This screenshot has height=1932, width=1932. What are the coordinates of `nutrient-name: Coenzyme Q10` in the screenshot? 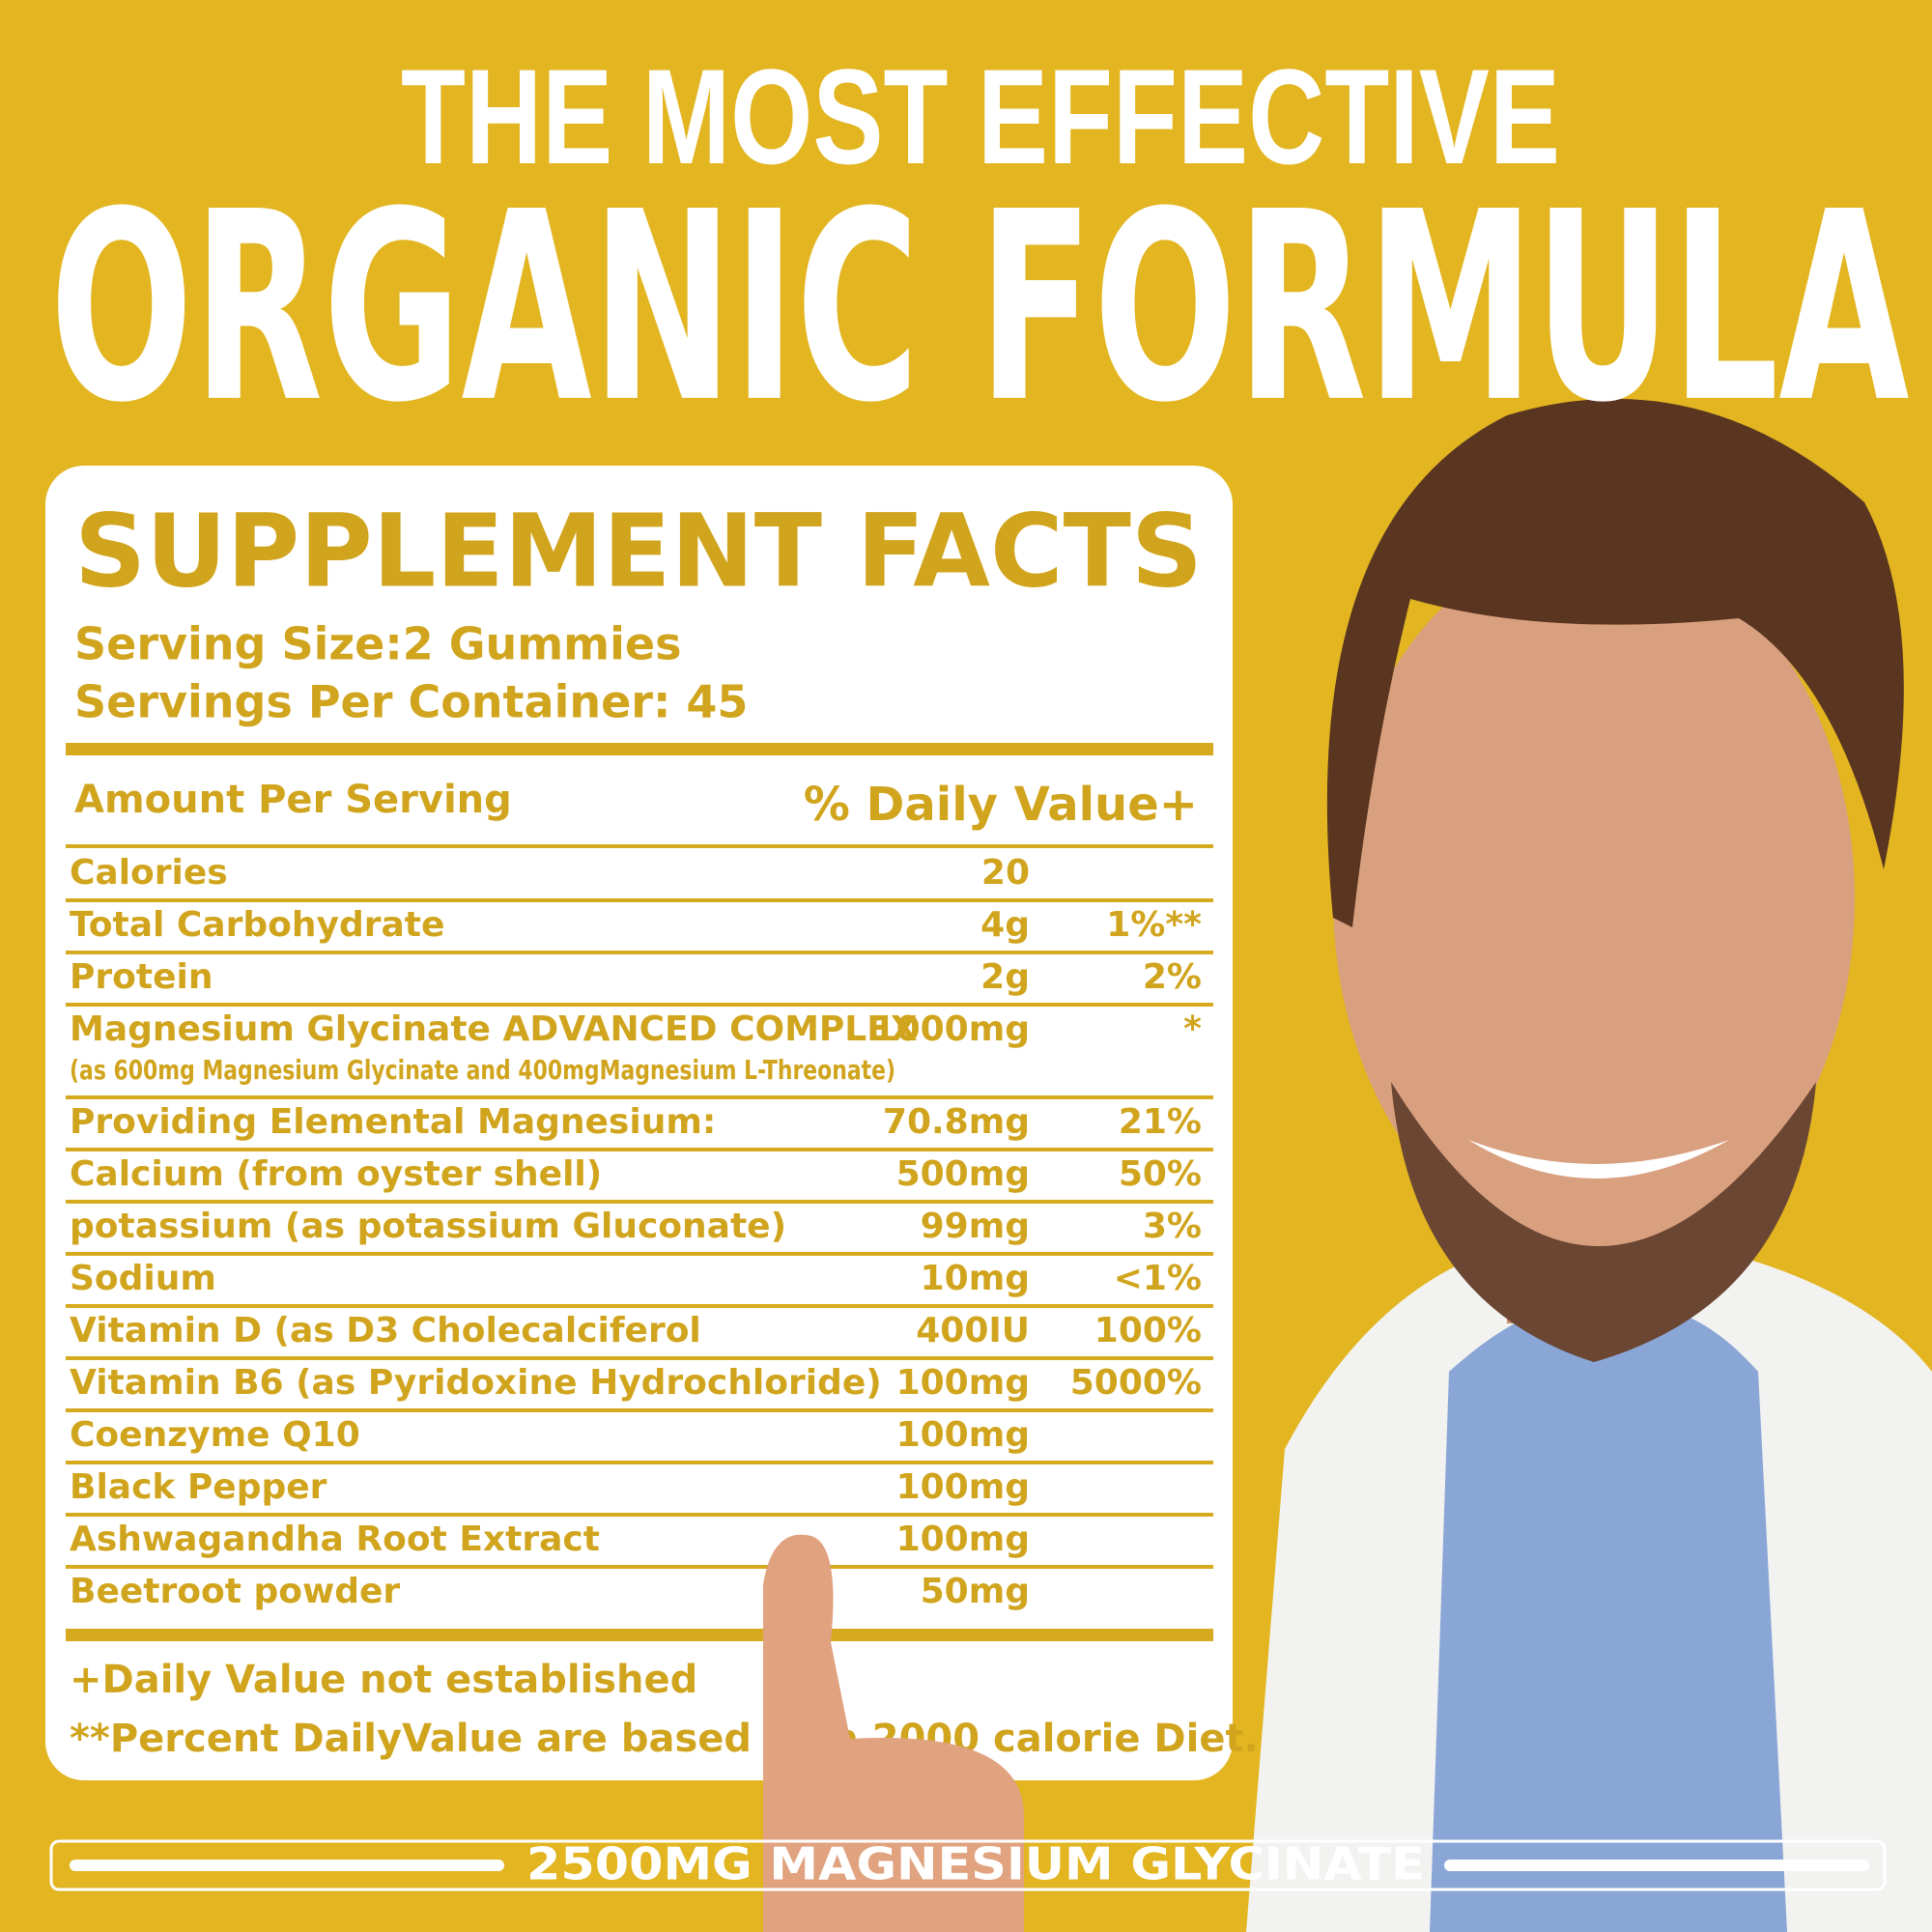 It's located at (215, 1435).